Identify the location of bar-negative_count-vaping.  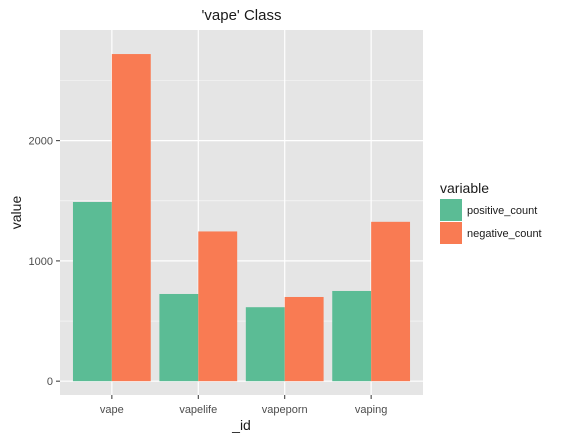
(391, 301).